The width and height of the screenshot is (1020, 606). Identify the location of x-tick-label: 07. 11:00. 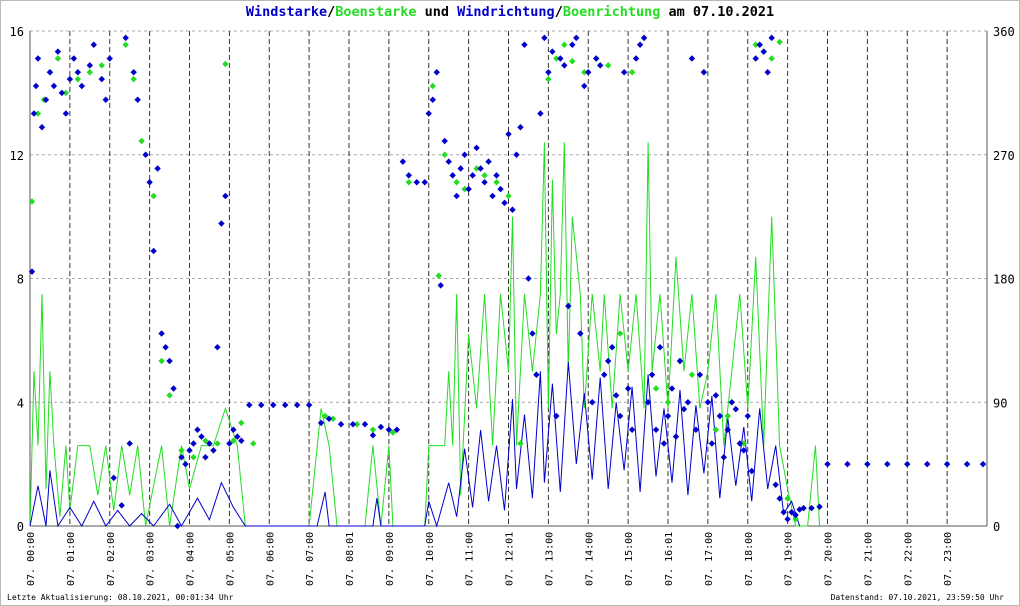
(470, 559).